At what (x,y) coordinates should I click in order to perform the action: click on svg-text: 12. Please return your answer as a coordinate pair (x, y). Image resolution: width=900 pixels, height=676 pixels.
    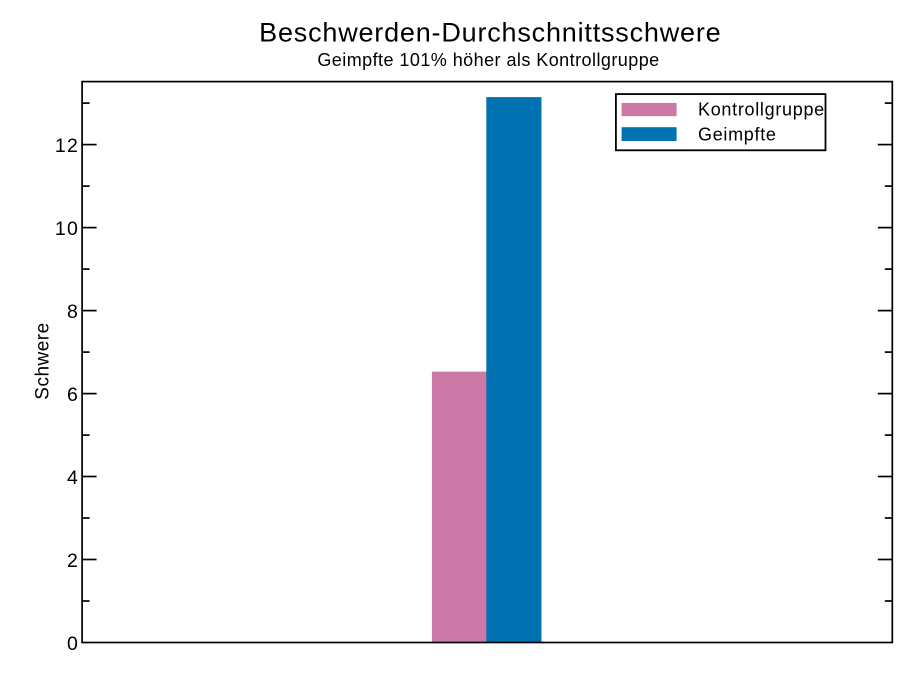
    Looking at the image, I should click on (67, 146).